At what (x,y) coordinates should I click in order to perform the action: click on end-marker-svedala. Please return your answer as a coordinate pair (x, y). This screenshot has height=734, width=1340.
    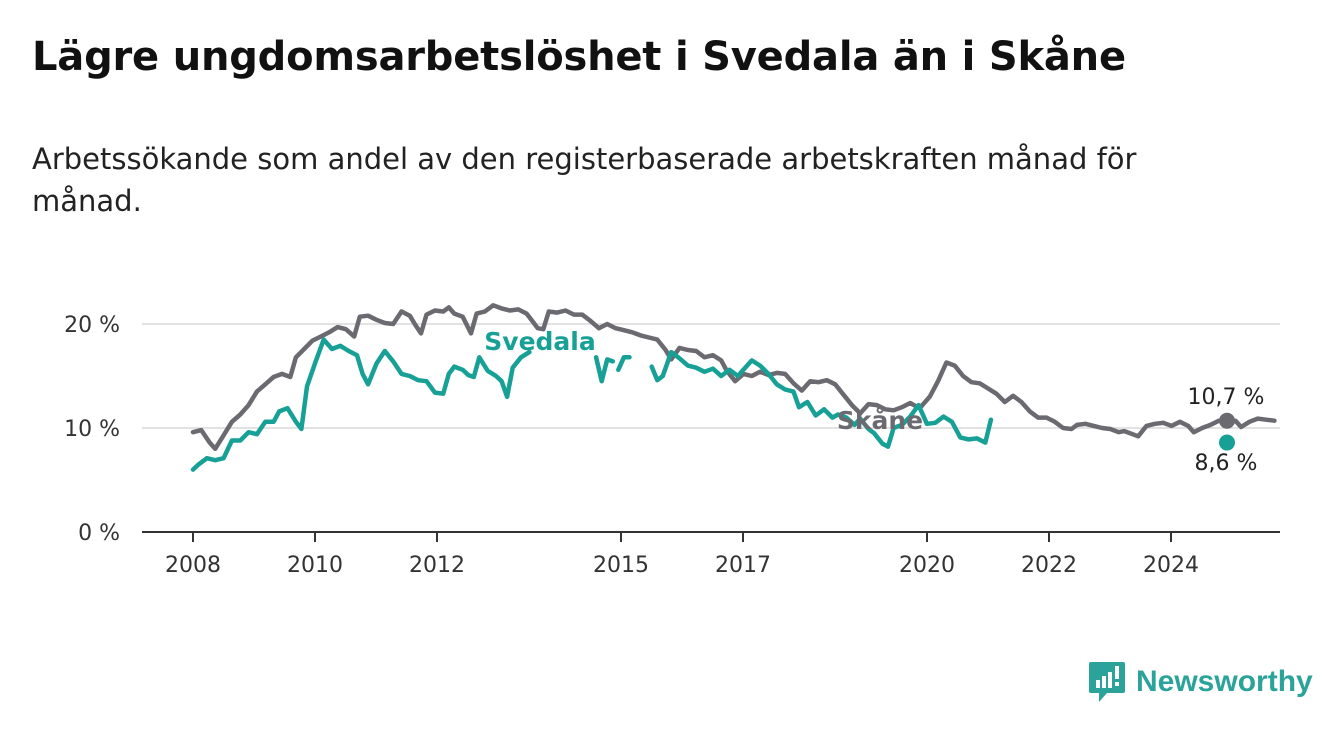
    Looking at the image, I should click on (1227, 442).